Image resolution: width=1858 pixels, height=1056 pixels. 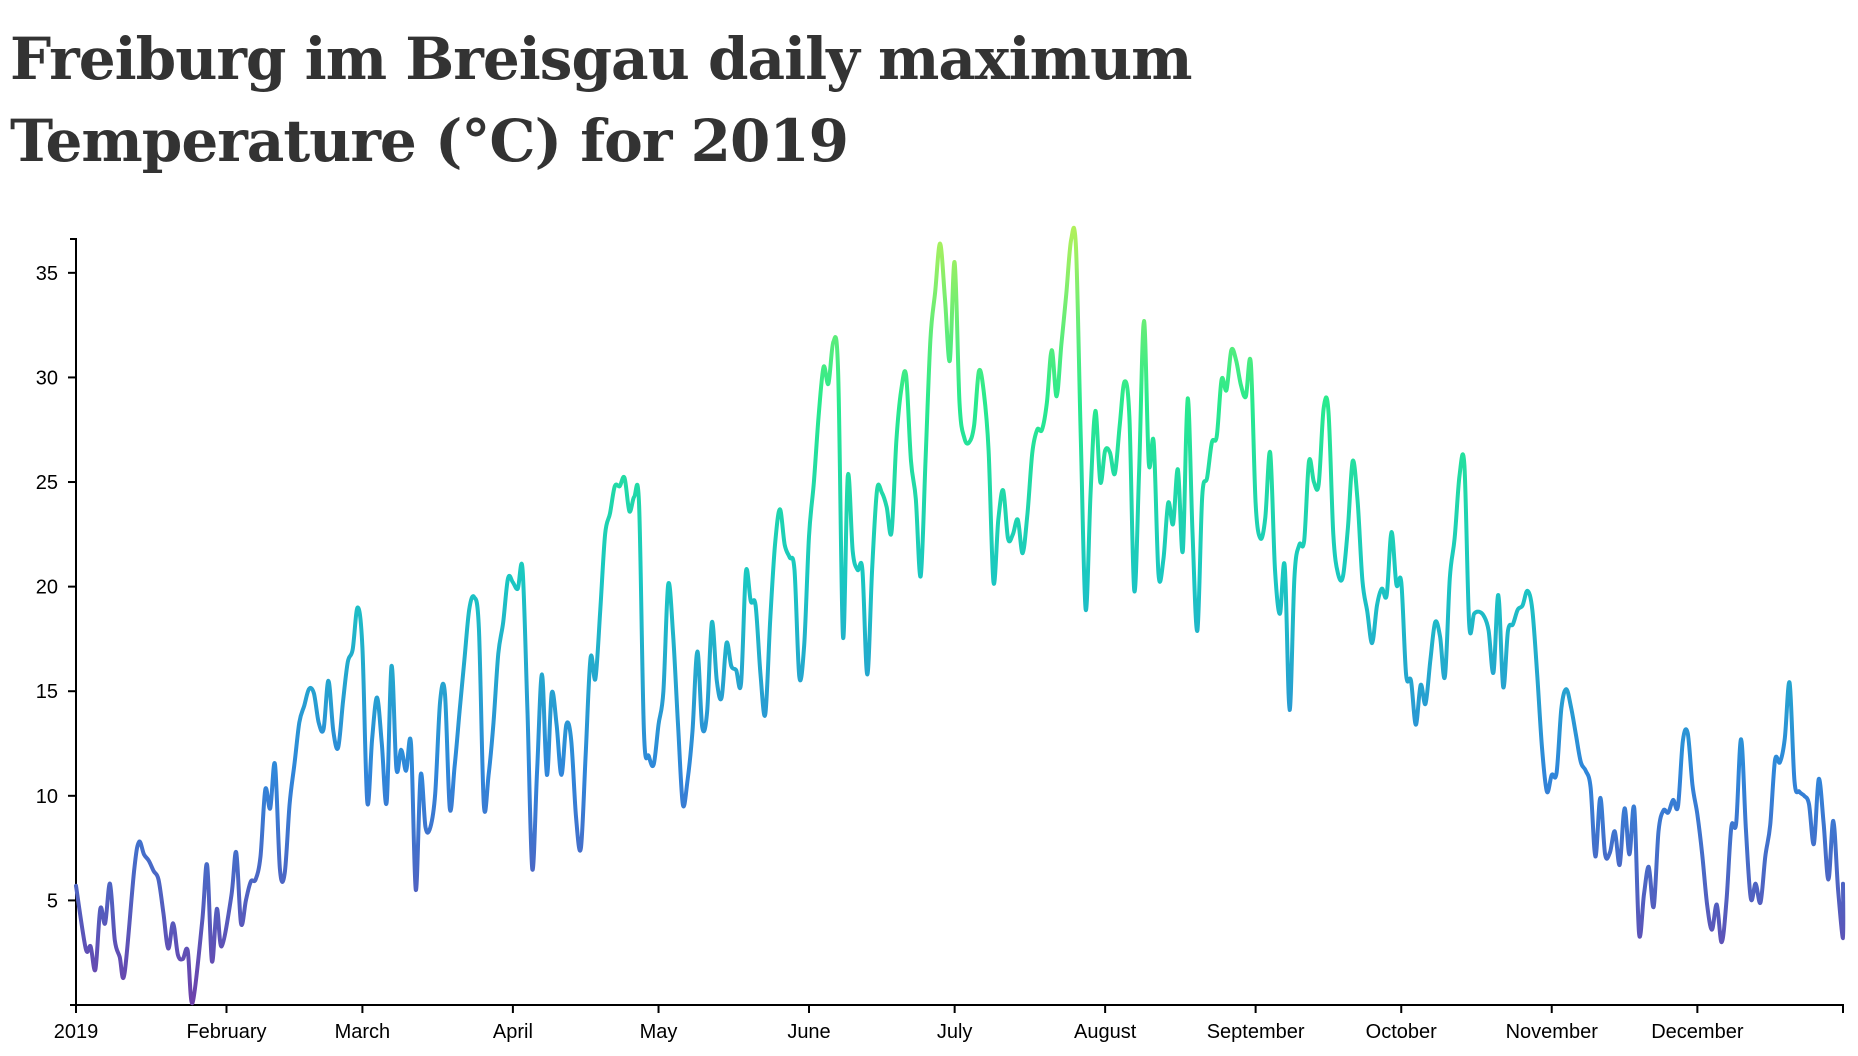 What do you see at coordinates (959, 1007) in the screenshot?
I see `x-axis-line` at bounding box center [959, 1007].